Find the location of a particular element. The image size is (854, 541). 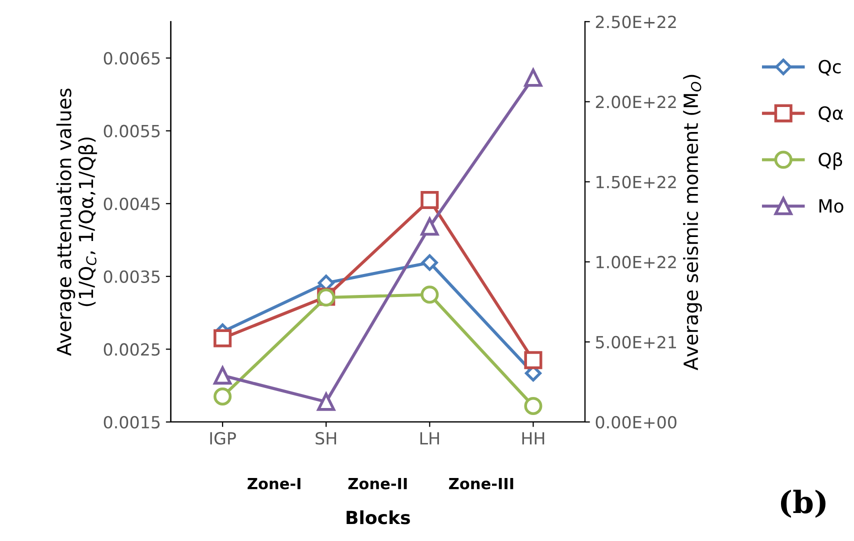

y-tick-label: 0.0015 is located at coordinates (132, 422).